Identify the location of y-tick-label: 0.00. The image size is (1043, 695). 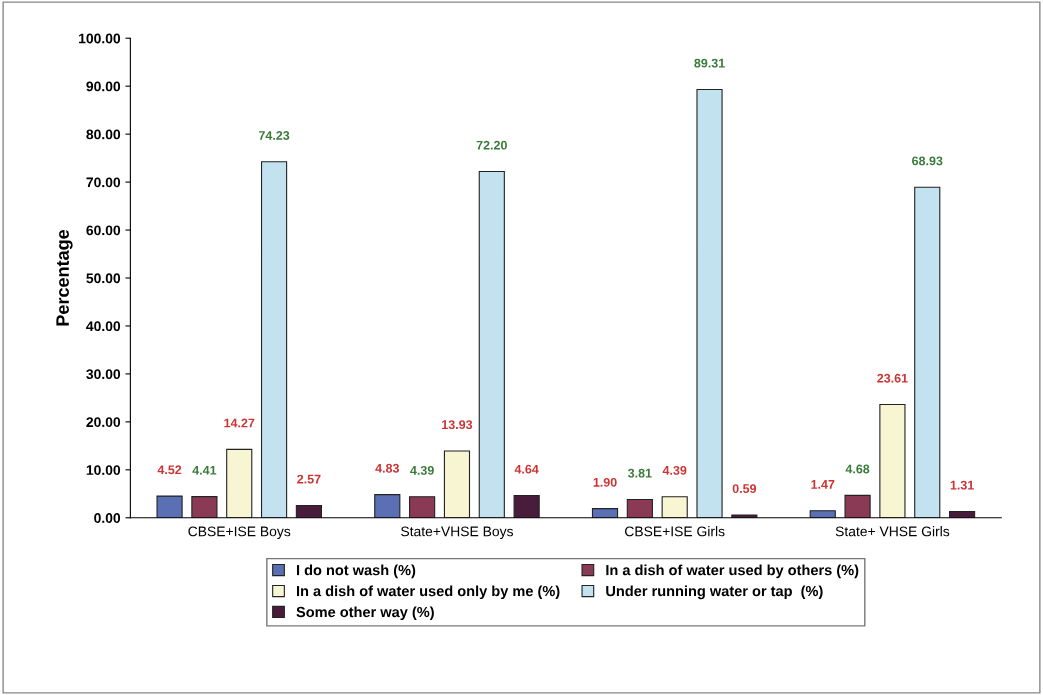
(107, 518).